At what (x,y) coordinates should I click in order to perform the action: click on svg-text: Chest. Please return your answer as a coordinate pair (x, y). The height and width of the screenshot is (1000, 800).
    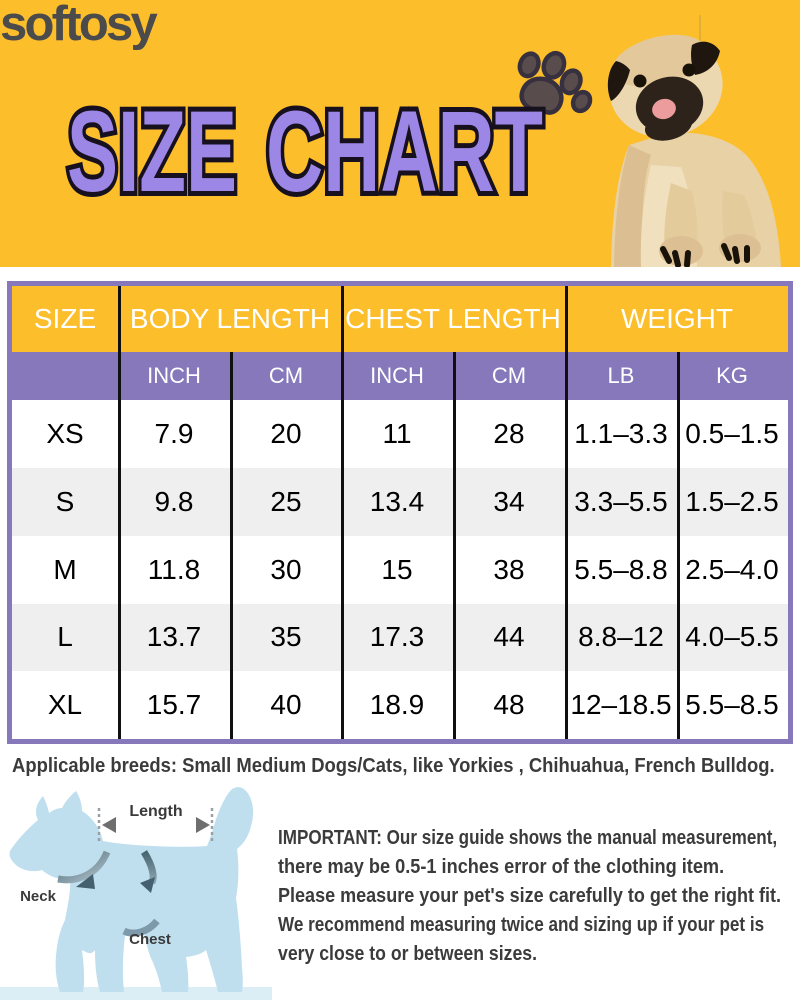
    Looking at the image, I should click on (150, 939).